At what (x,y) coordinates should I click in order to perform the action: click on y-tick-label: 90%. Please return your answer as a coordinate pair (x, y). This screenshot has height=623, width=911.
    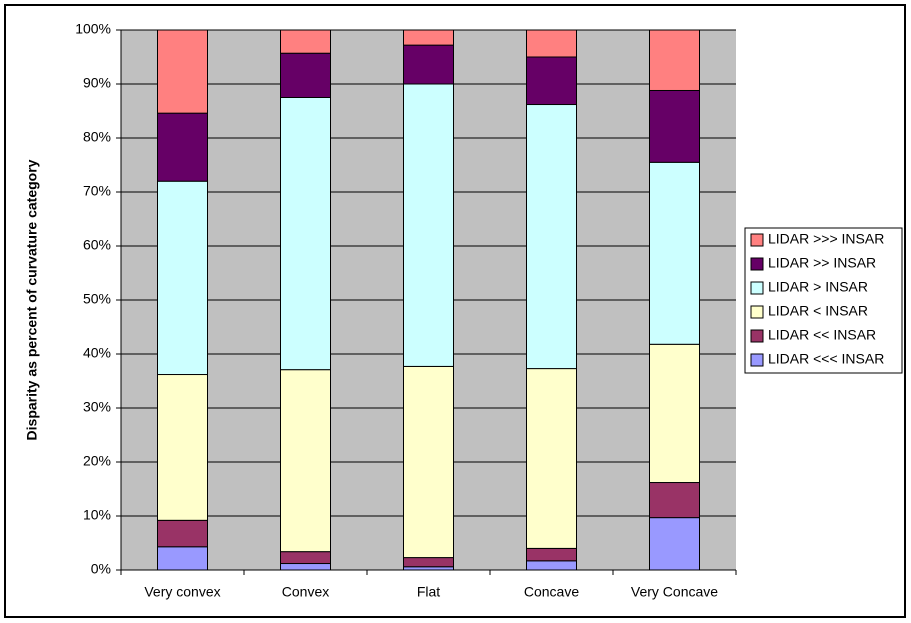
    Looking at the image, I should click on (97, 83).